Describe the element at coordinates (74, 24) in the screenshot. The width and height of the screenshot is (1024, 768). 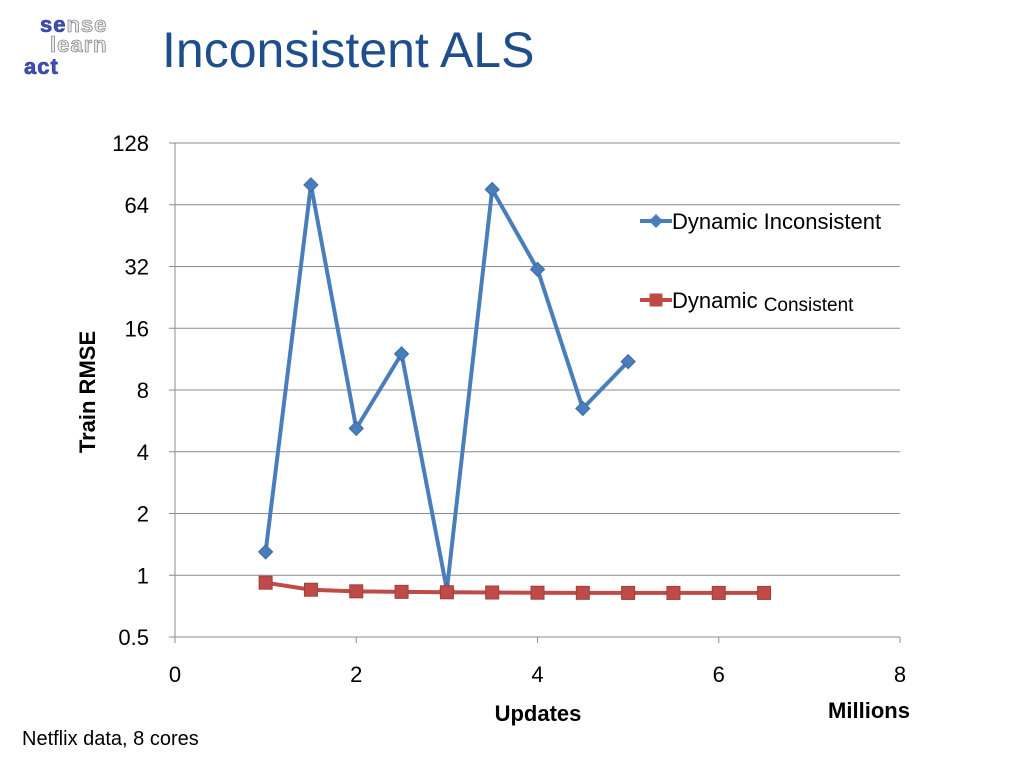
I see `logo-line-sense: sense` at that location.